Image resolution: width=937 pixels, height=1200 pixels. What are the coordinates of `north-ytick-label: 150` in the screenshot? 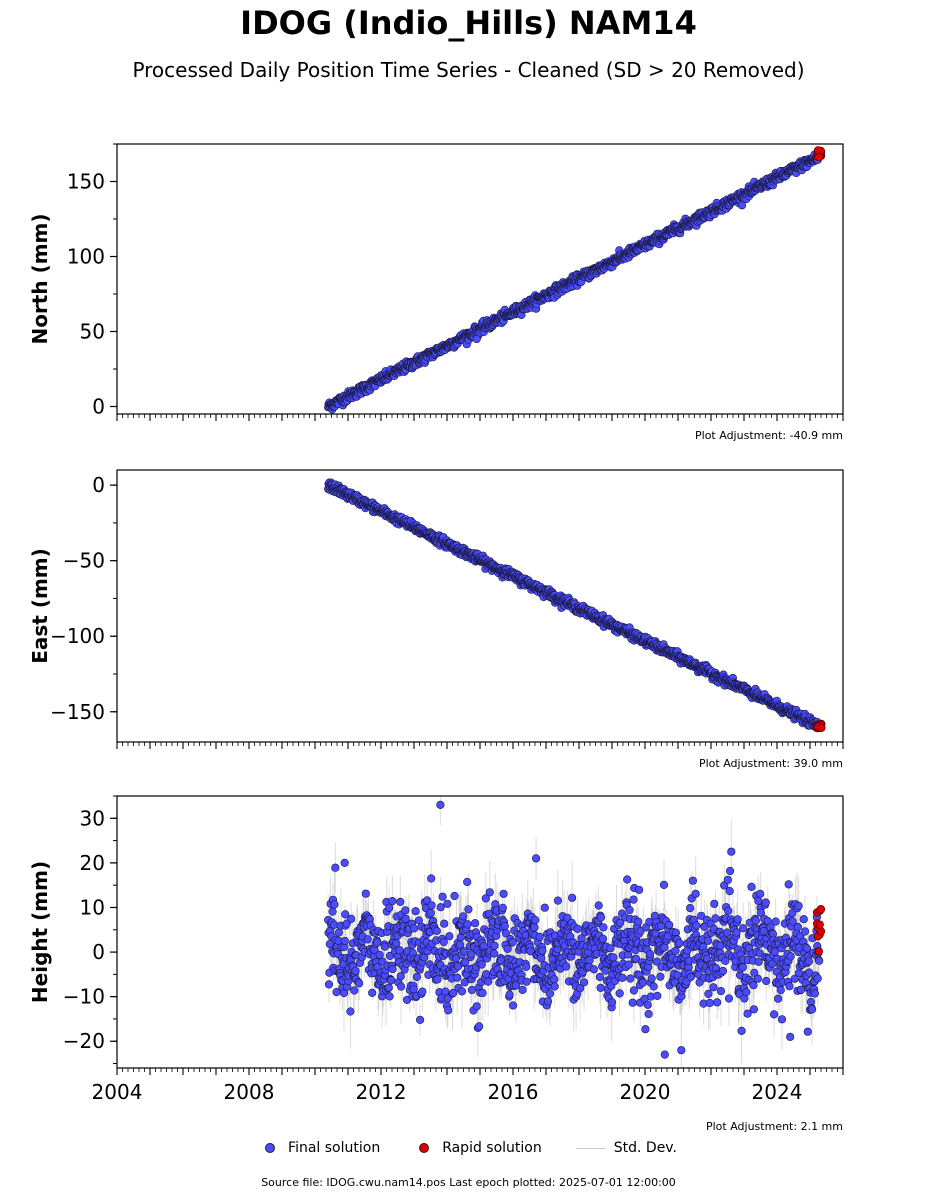 It's located at (86, 182).